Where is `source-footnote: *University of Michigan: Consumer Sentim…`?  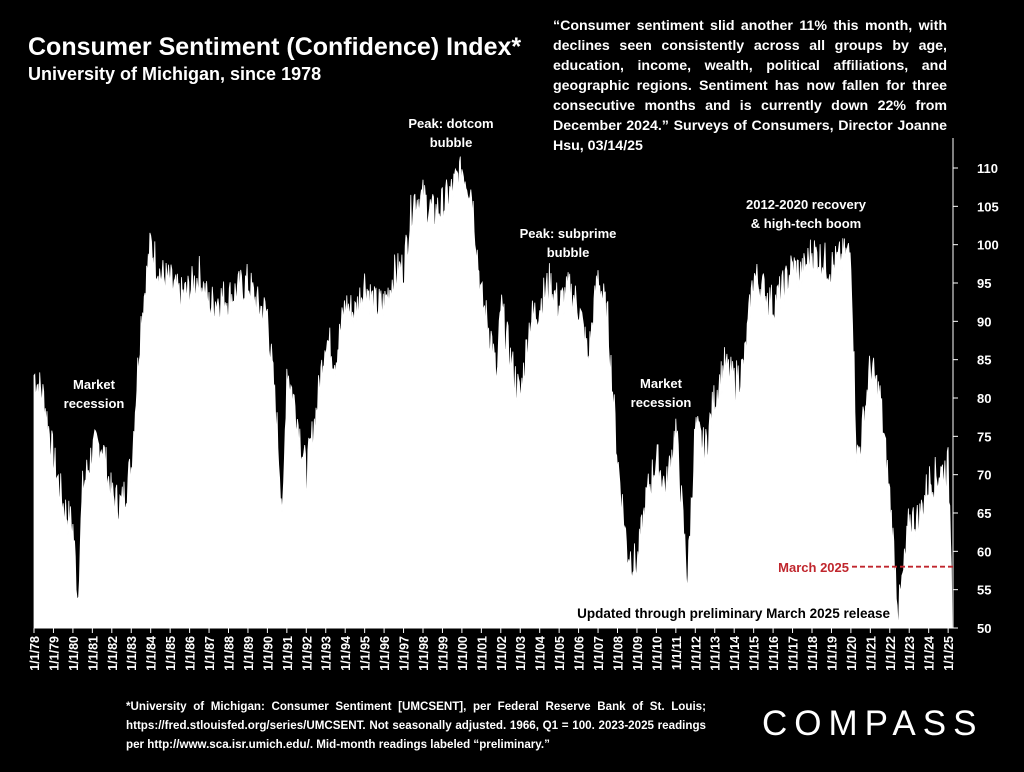
source-footnote: *University of Michigan: Consumer Sentim… is located at coordinates (416, 725).